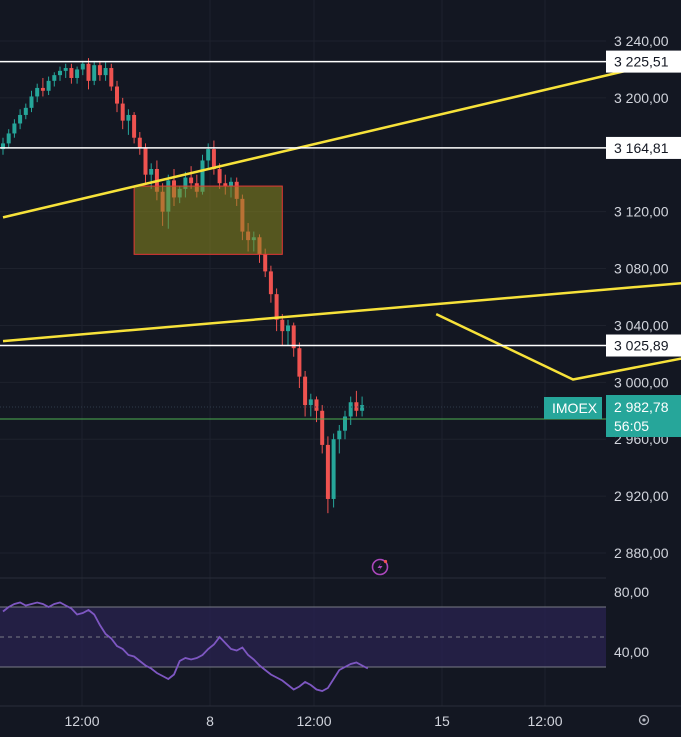 The width and height of the screenshot is (681, 737). What do you see at coordinates (641, 346) in the screenshot?
I see `level-tag-label: 3 025,89` at bounding box center [641, 346].